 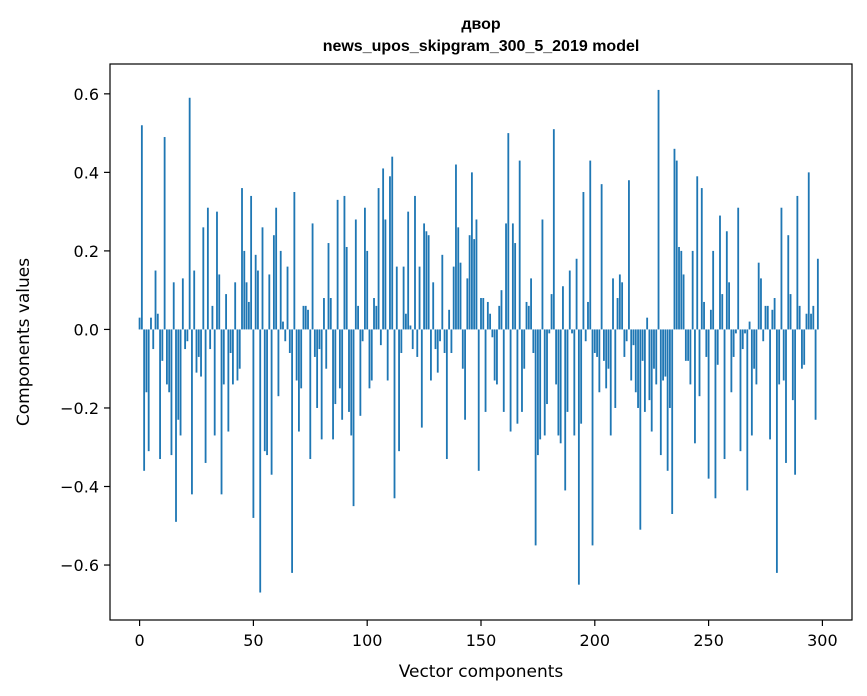 What do you see at coordinates (85, 330) in the screenshot?
I see `y-axis-ticks: −0.6 −0.4 −0.2 0.0 0.2 0.4 0.6` at bounding box center [85, 330].